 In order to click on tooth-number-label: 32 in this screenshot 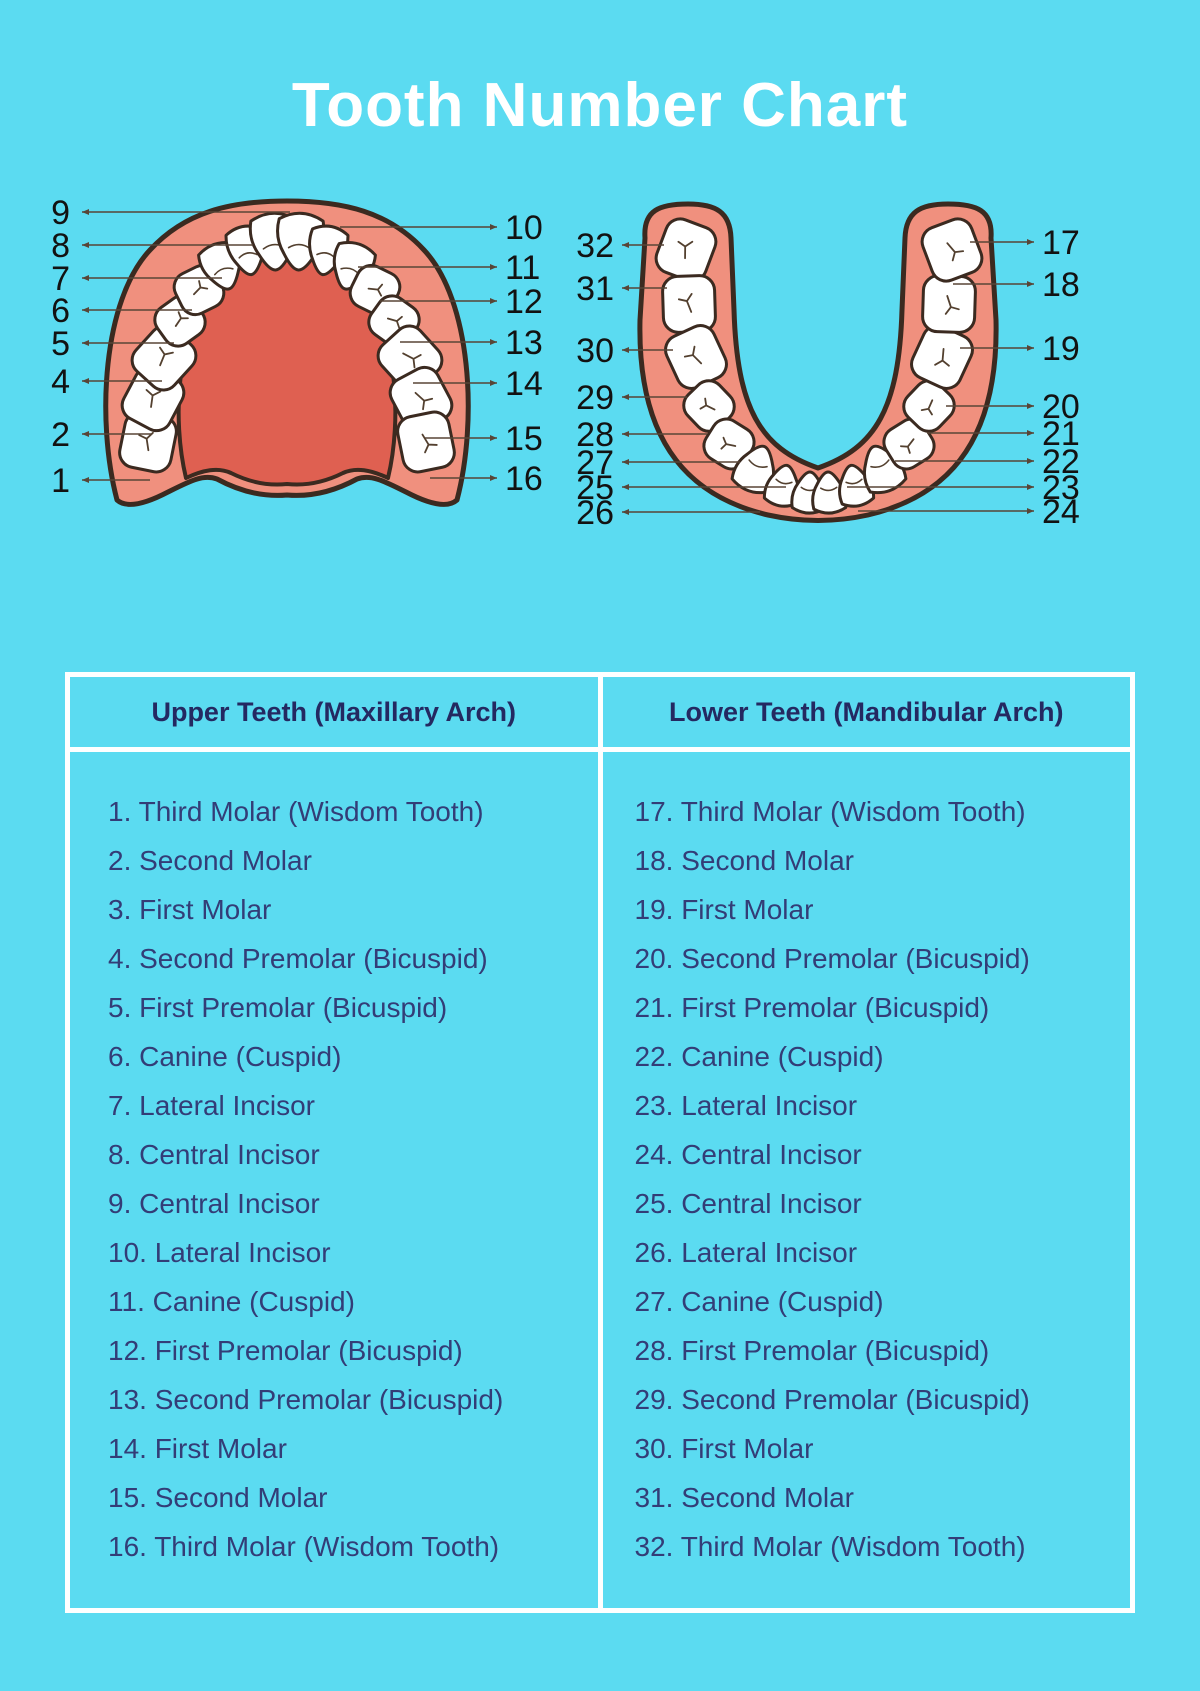, I will do `click(595, 246)`.